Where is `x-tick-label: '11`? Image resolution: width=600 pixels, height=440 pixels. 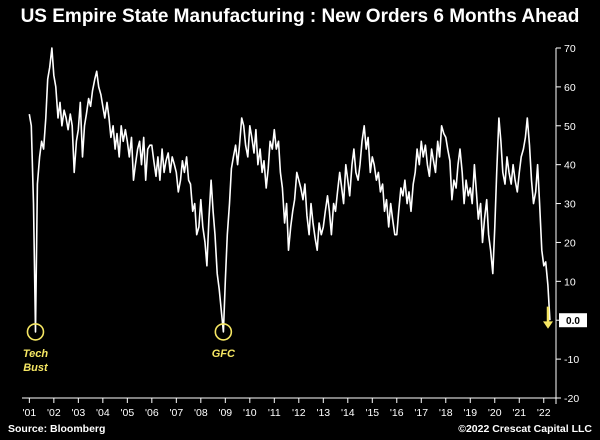
x-tick-label: '11 is located at coordinates (274, 413).